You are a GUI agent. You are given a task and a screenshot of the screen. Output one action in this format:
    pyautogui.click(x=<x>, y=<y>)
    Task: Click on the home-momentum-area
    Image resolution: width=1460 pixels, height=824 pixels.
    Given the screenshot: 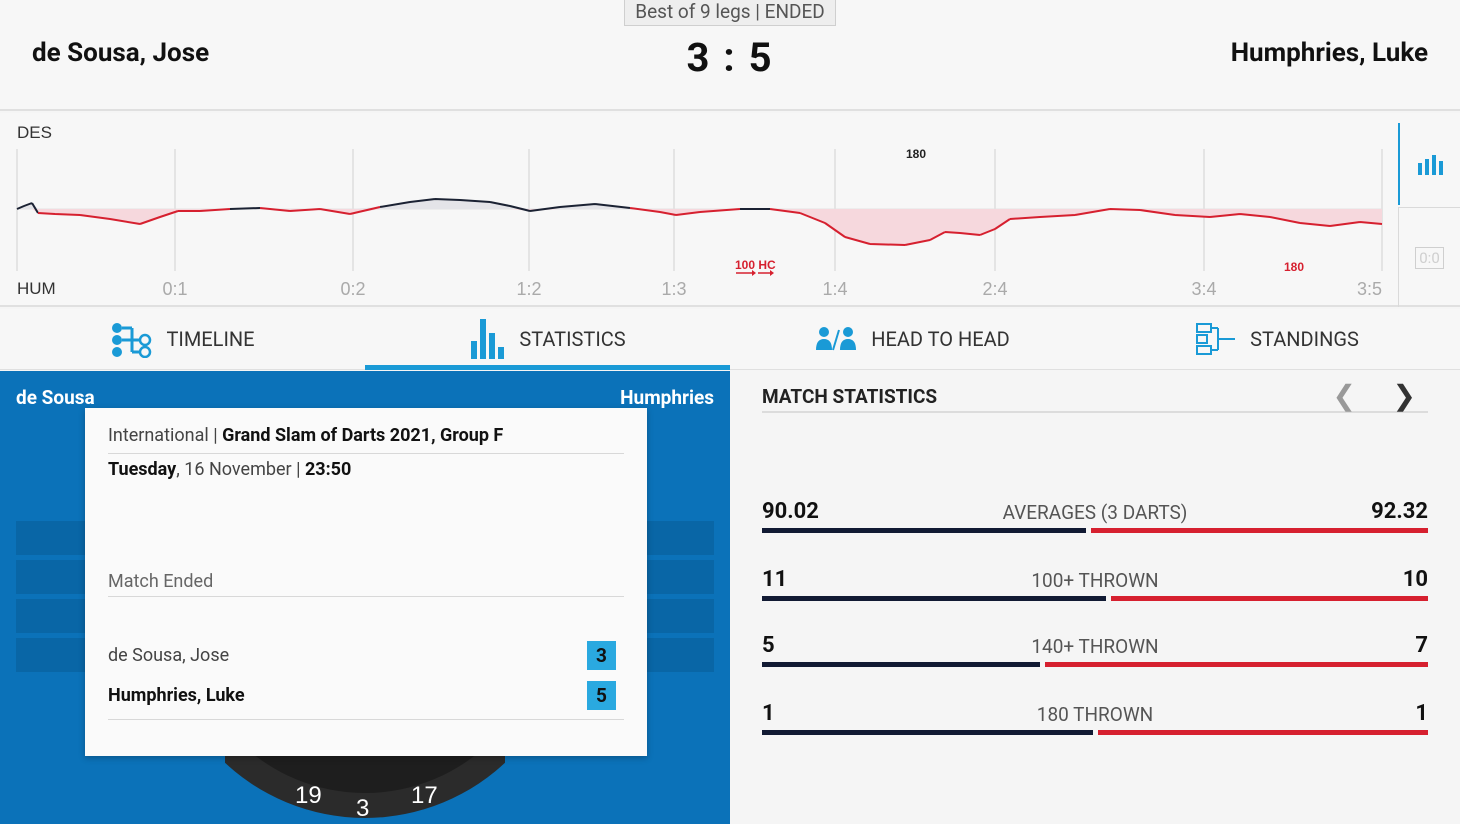 What is the action you would take?
    pyautogui.click(x=699, y=204)
    